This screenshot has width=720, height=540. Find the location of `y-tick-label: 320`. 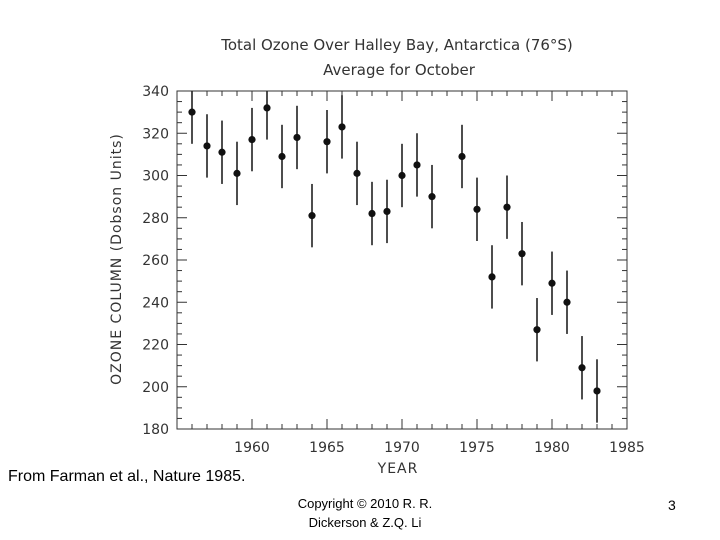

y-tick-label: 320 is located at coordinates (155, 134).